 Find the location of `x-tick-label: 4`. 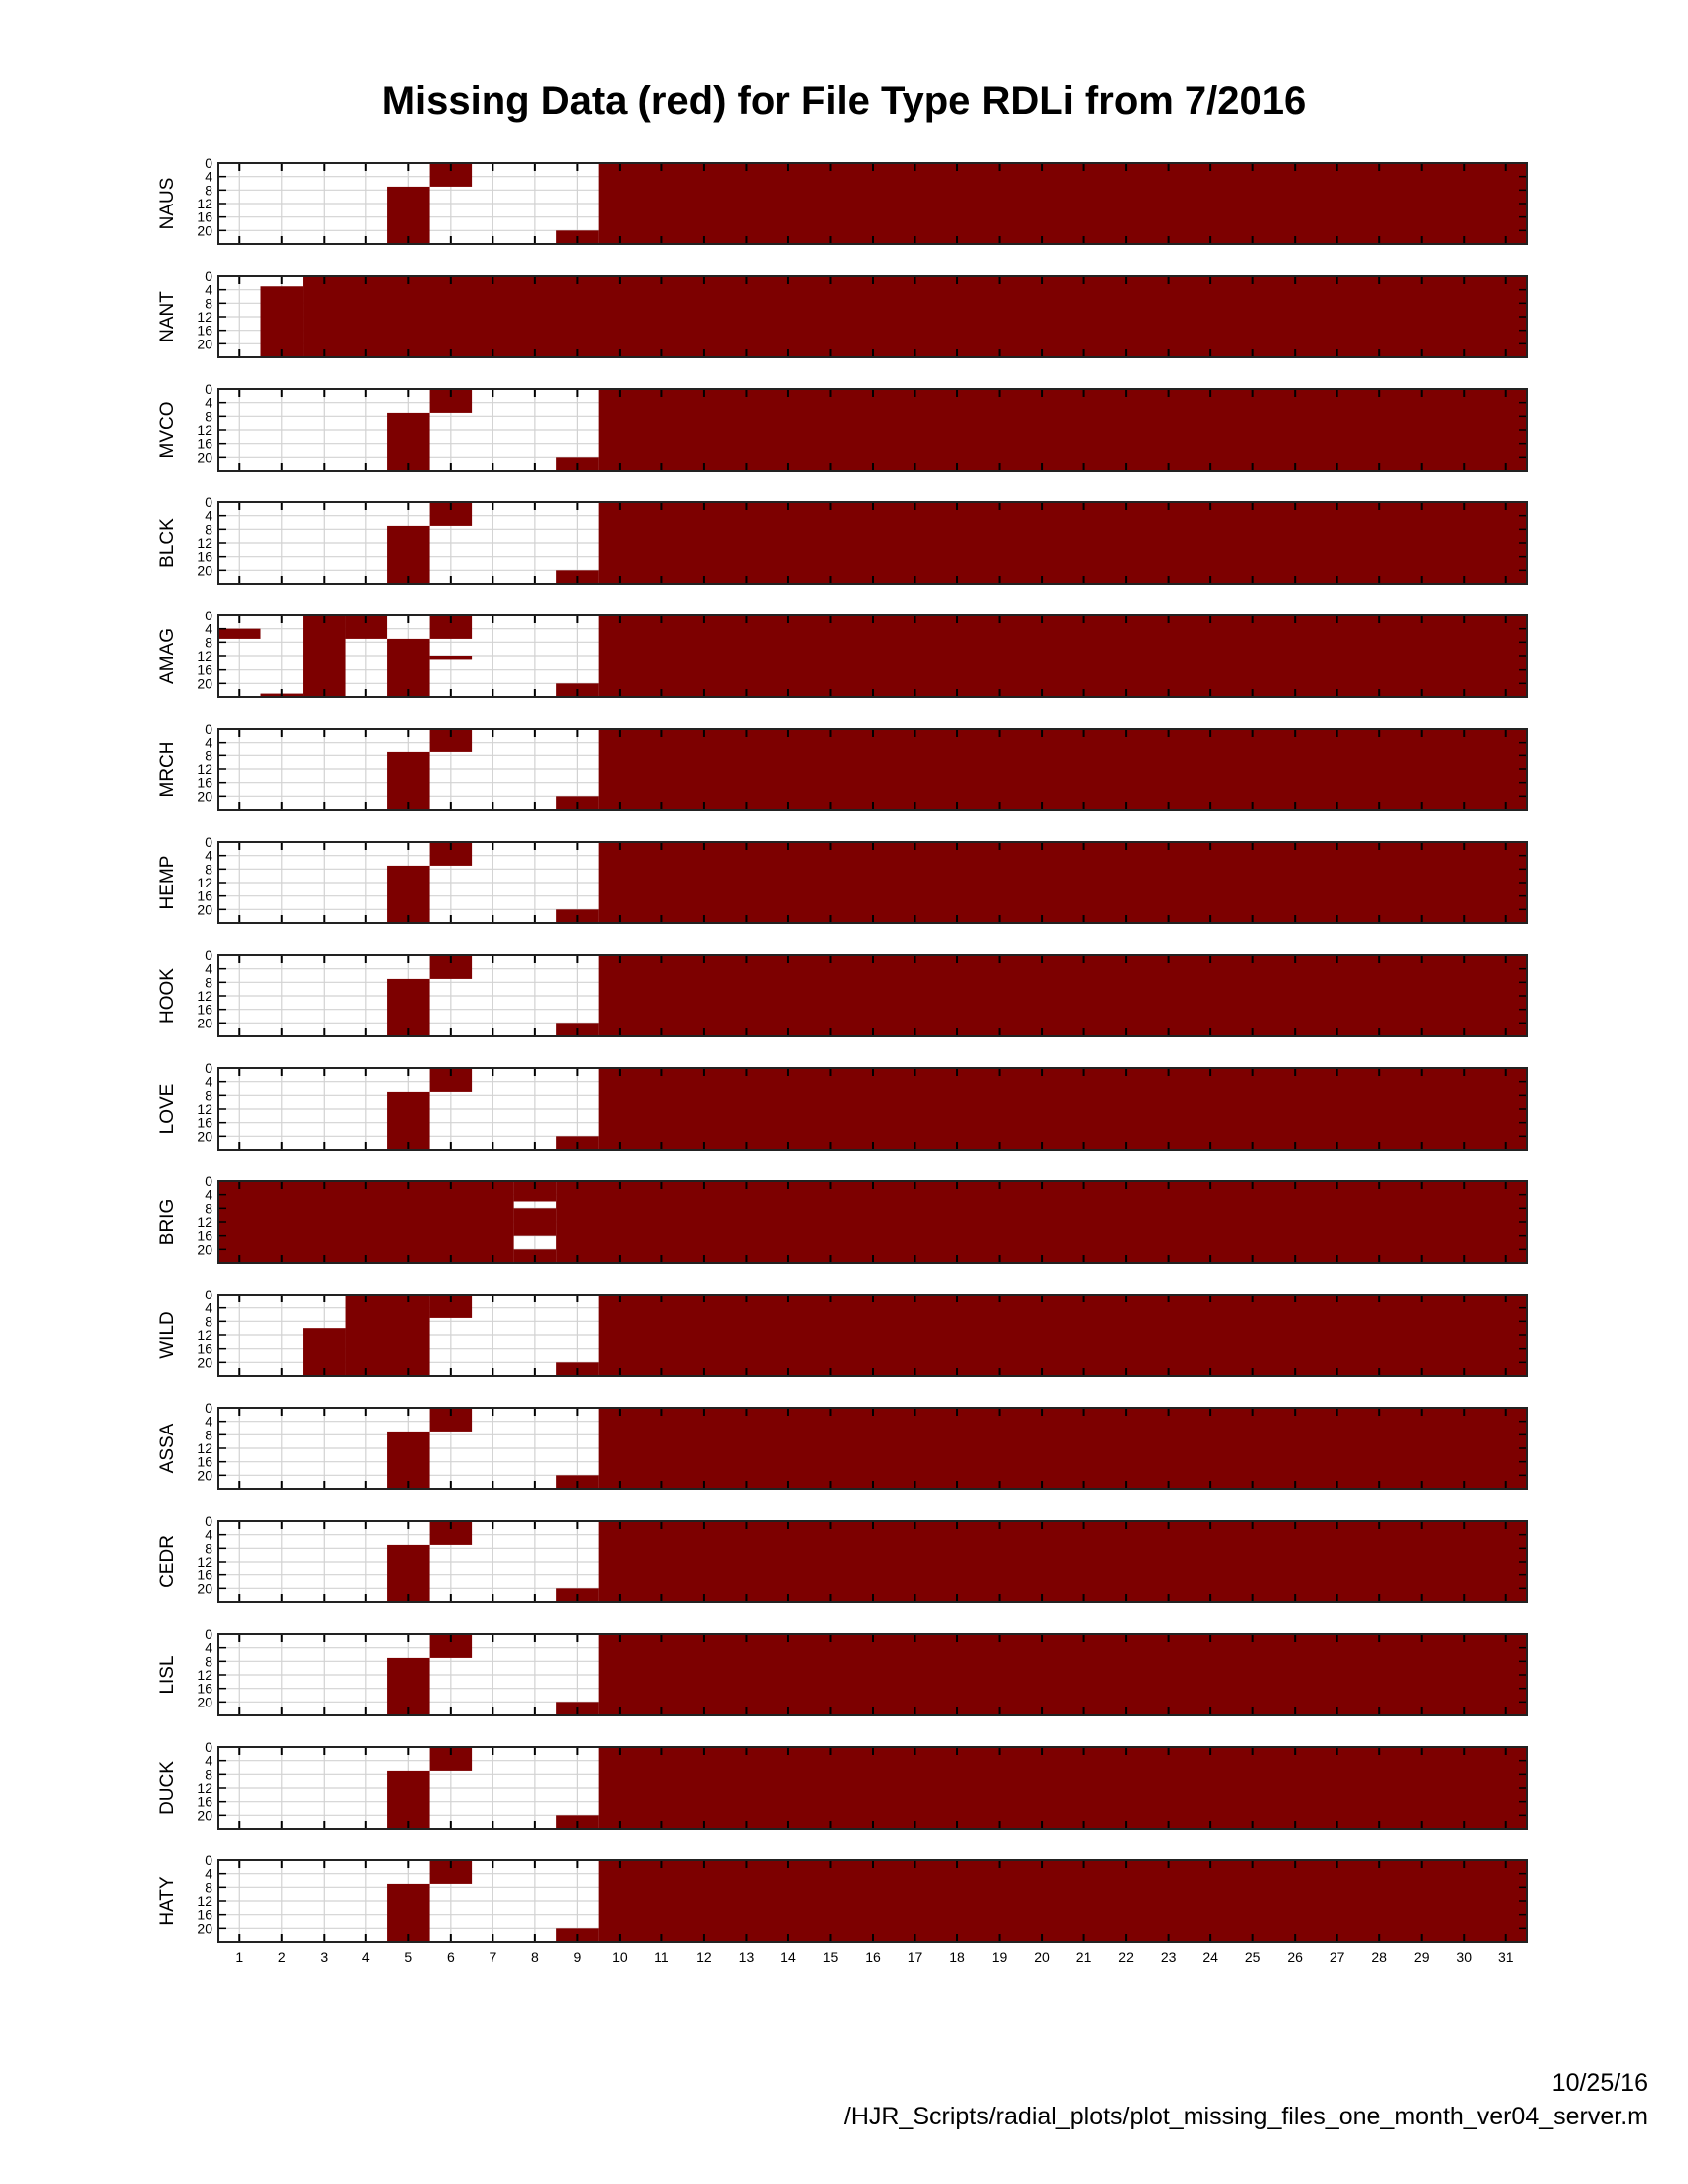

x-tick-label: 4 is located at coordinates (366, 1957).